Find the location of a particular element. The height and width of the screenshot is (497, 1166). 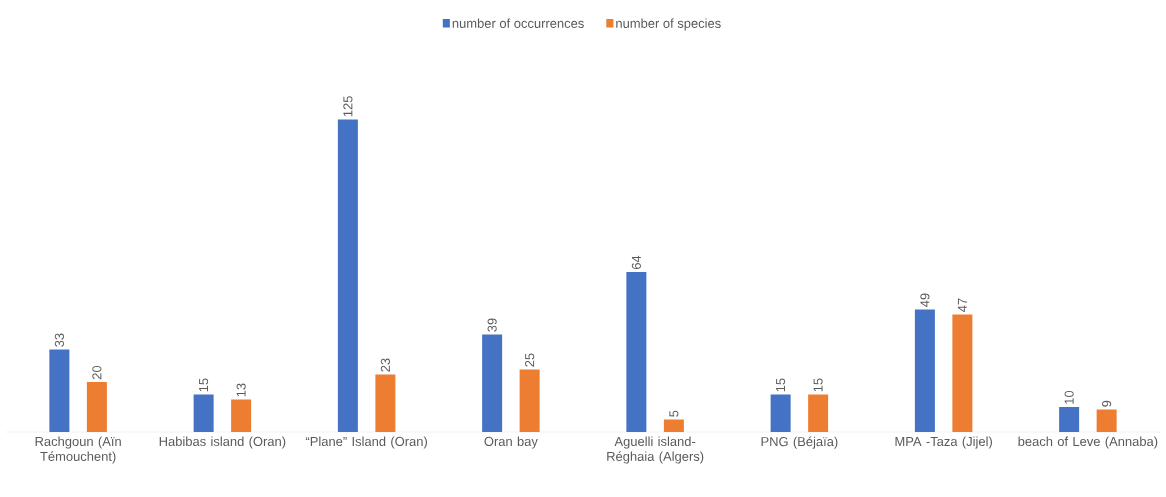

data-label: 13 is located at coordinates (241, 390).